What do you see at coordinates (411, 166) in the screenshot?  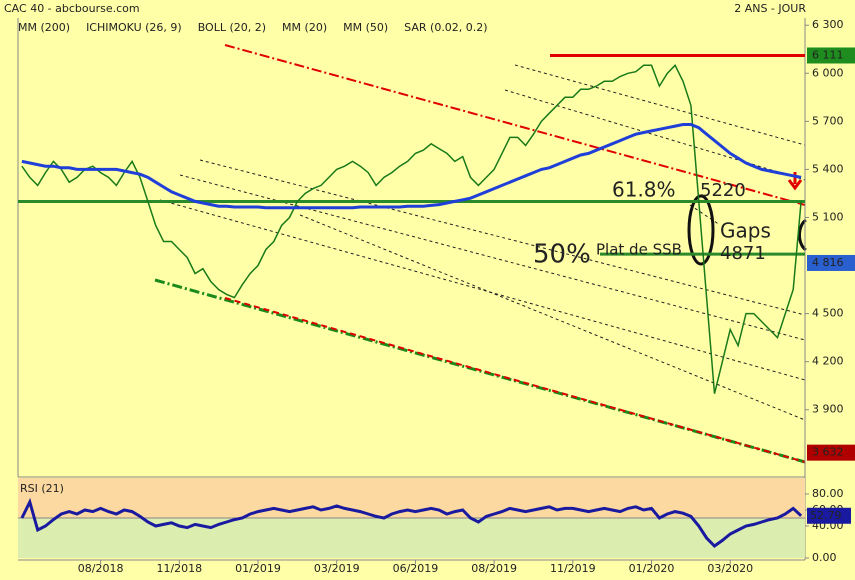 I see `moving-average` at bounding box center [411, 166].